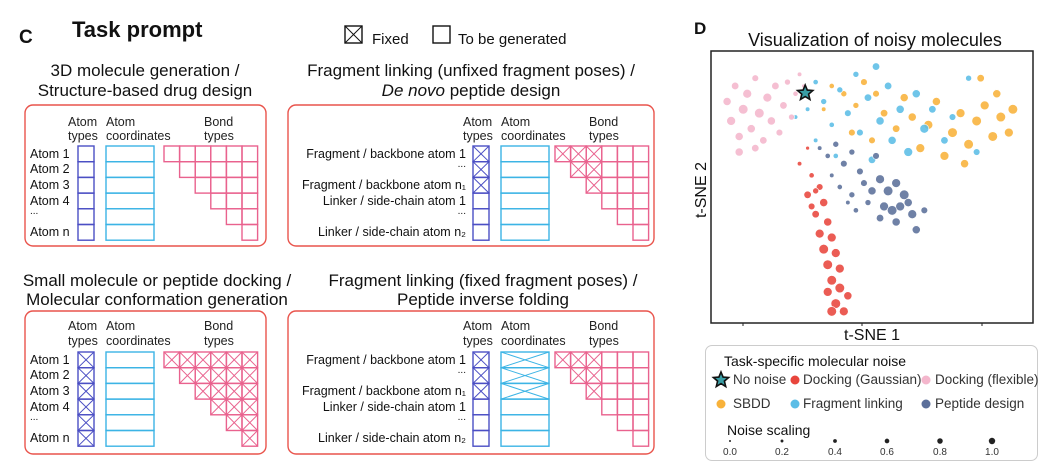  Describe the element at coordinates (471, 90) in the screenshot. I see `task-panel-title: De novo peptide design` at that location.